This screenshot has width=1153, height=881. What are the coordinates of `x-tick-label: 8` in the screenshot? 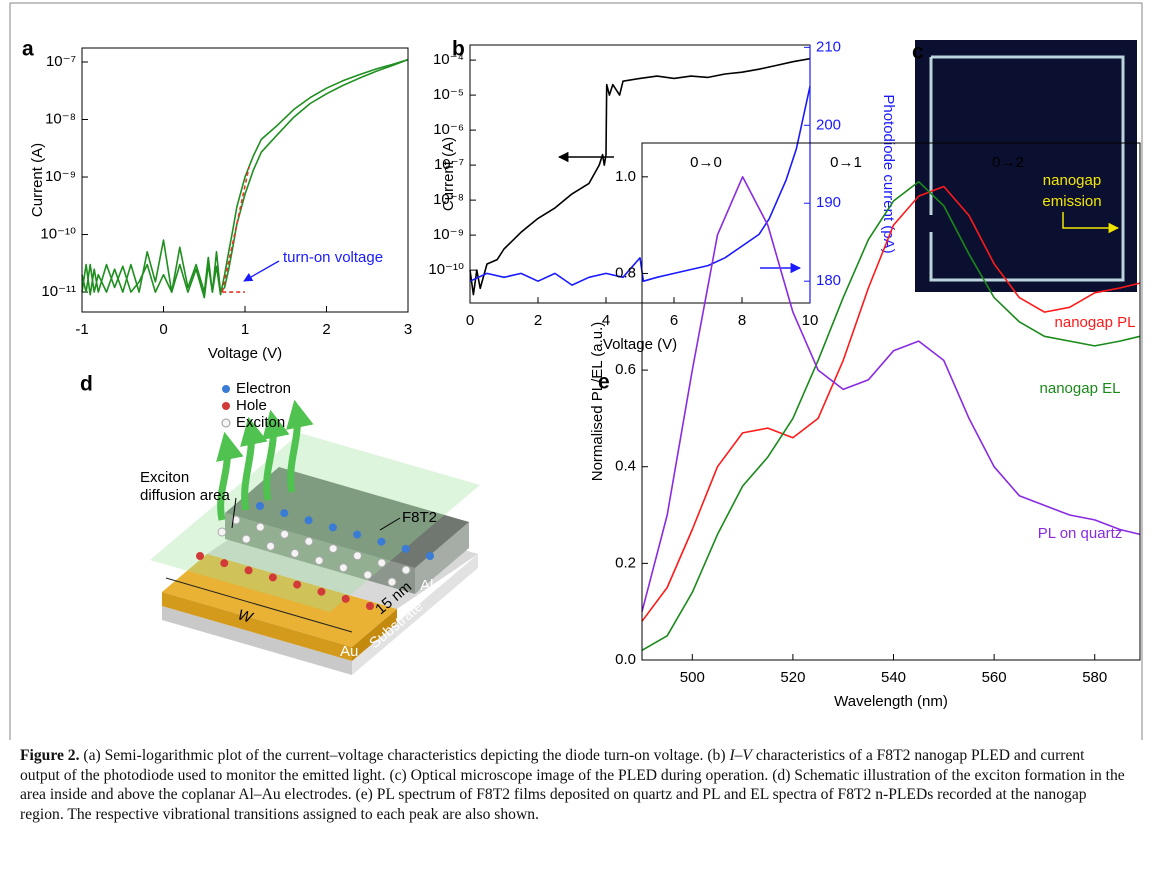 It's located at (742, 320).